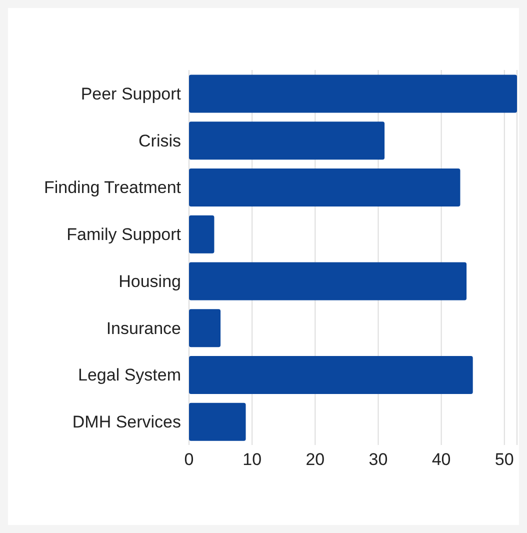  What do you see at coordinates (126, 422) in the screenshot?
I see `y-tick-label: DMH Services` at bounding box center [126, 422].